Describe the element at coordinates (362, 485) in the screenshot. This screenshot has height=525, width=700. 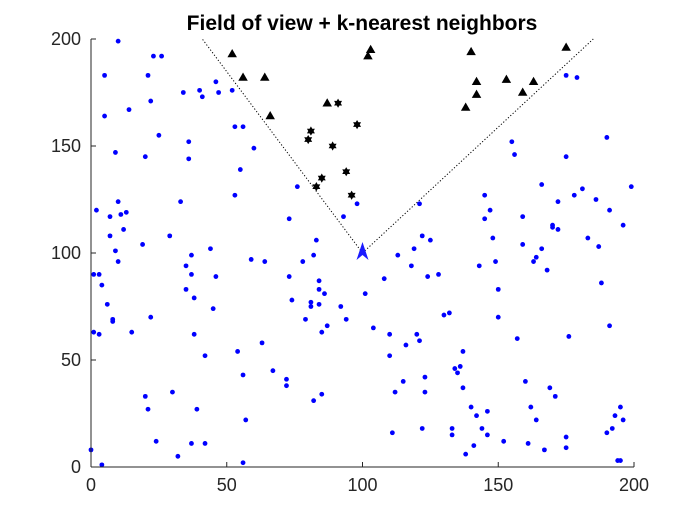
I see `x-tick-label: 100` at that location.